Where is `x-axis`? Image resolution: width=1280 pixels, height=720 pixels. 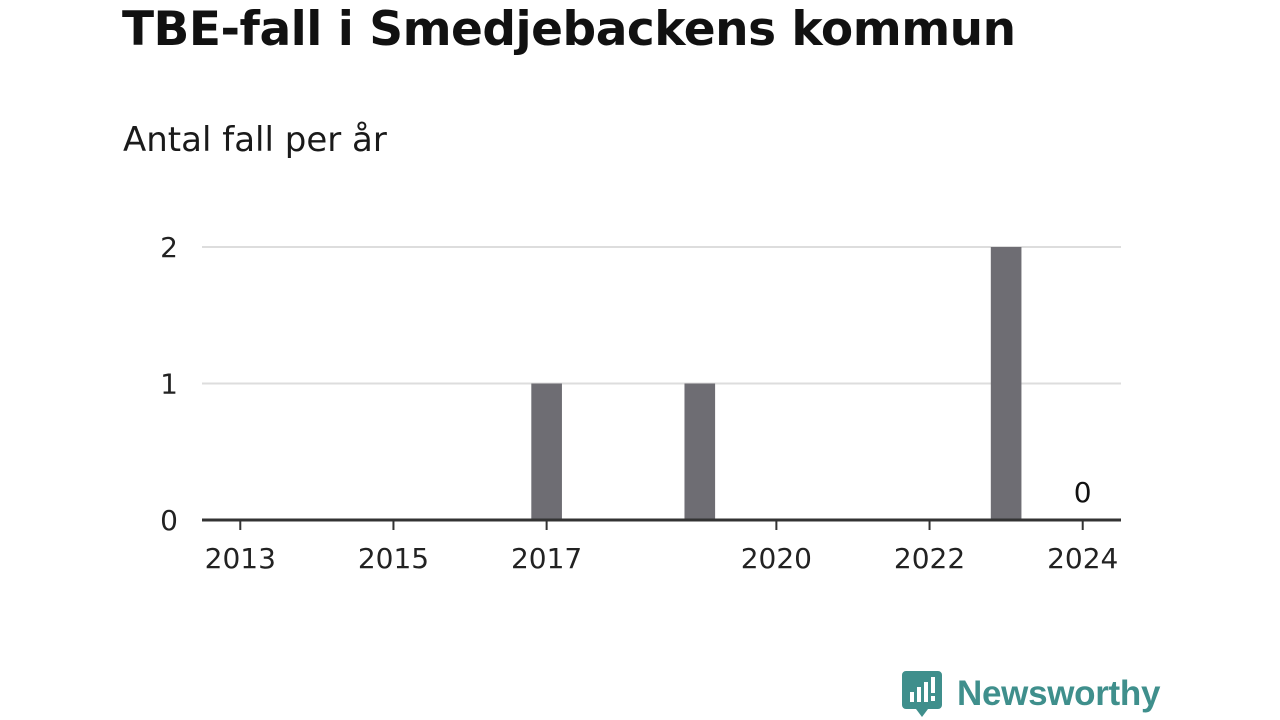
x-axis is located at coordinates (661, 524).